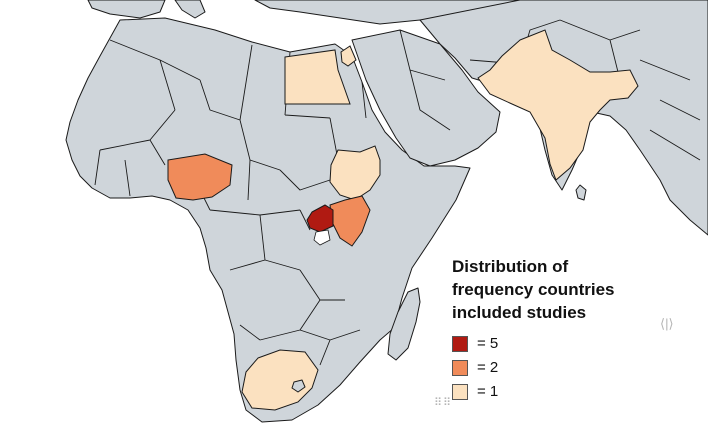 The width and height of the screenshot is (708, 437). I want to click on legend-label-1: = 1, so click(488, 391).